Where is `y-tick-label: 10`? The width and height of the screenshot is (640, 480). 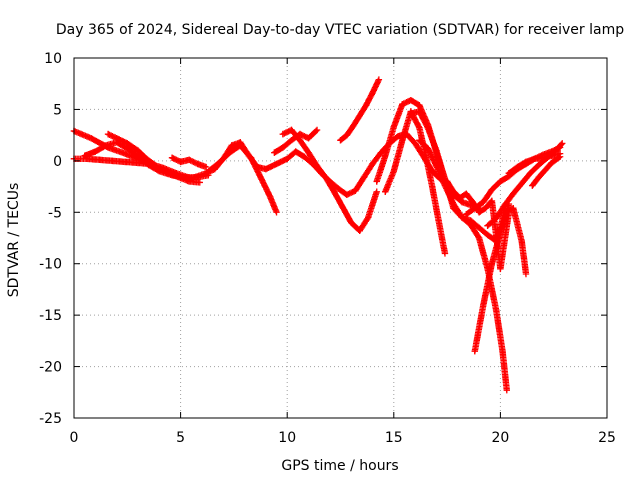 y-tick-label: 10 is located at coordinates (53, 59).